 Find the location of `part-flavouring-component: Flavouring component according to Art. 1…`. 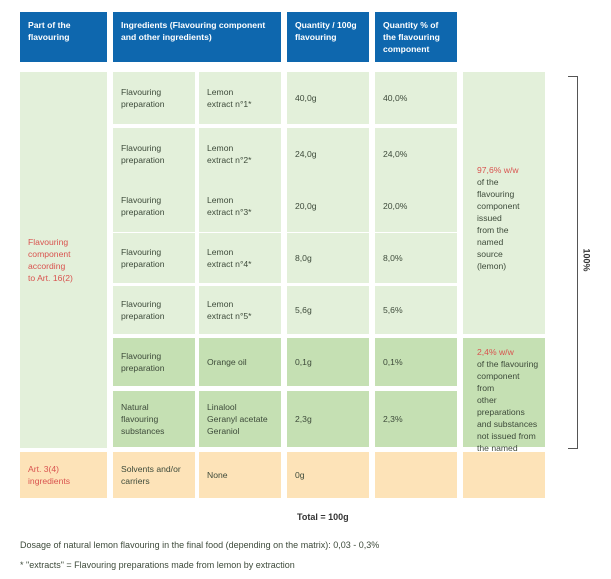

part-flavouring-component: Flavouring component according to Art. 1… is located at coordinates (63, 260).